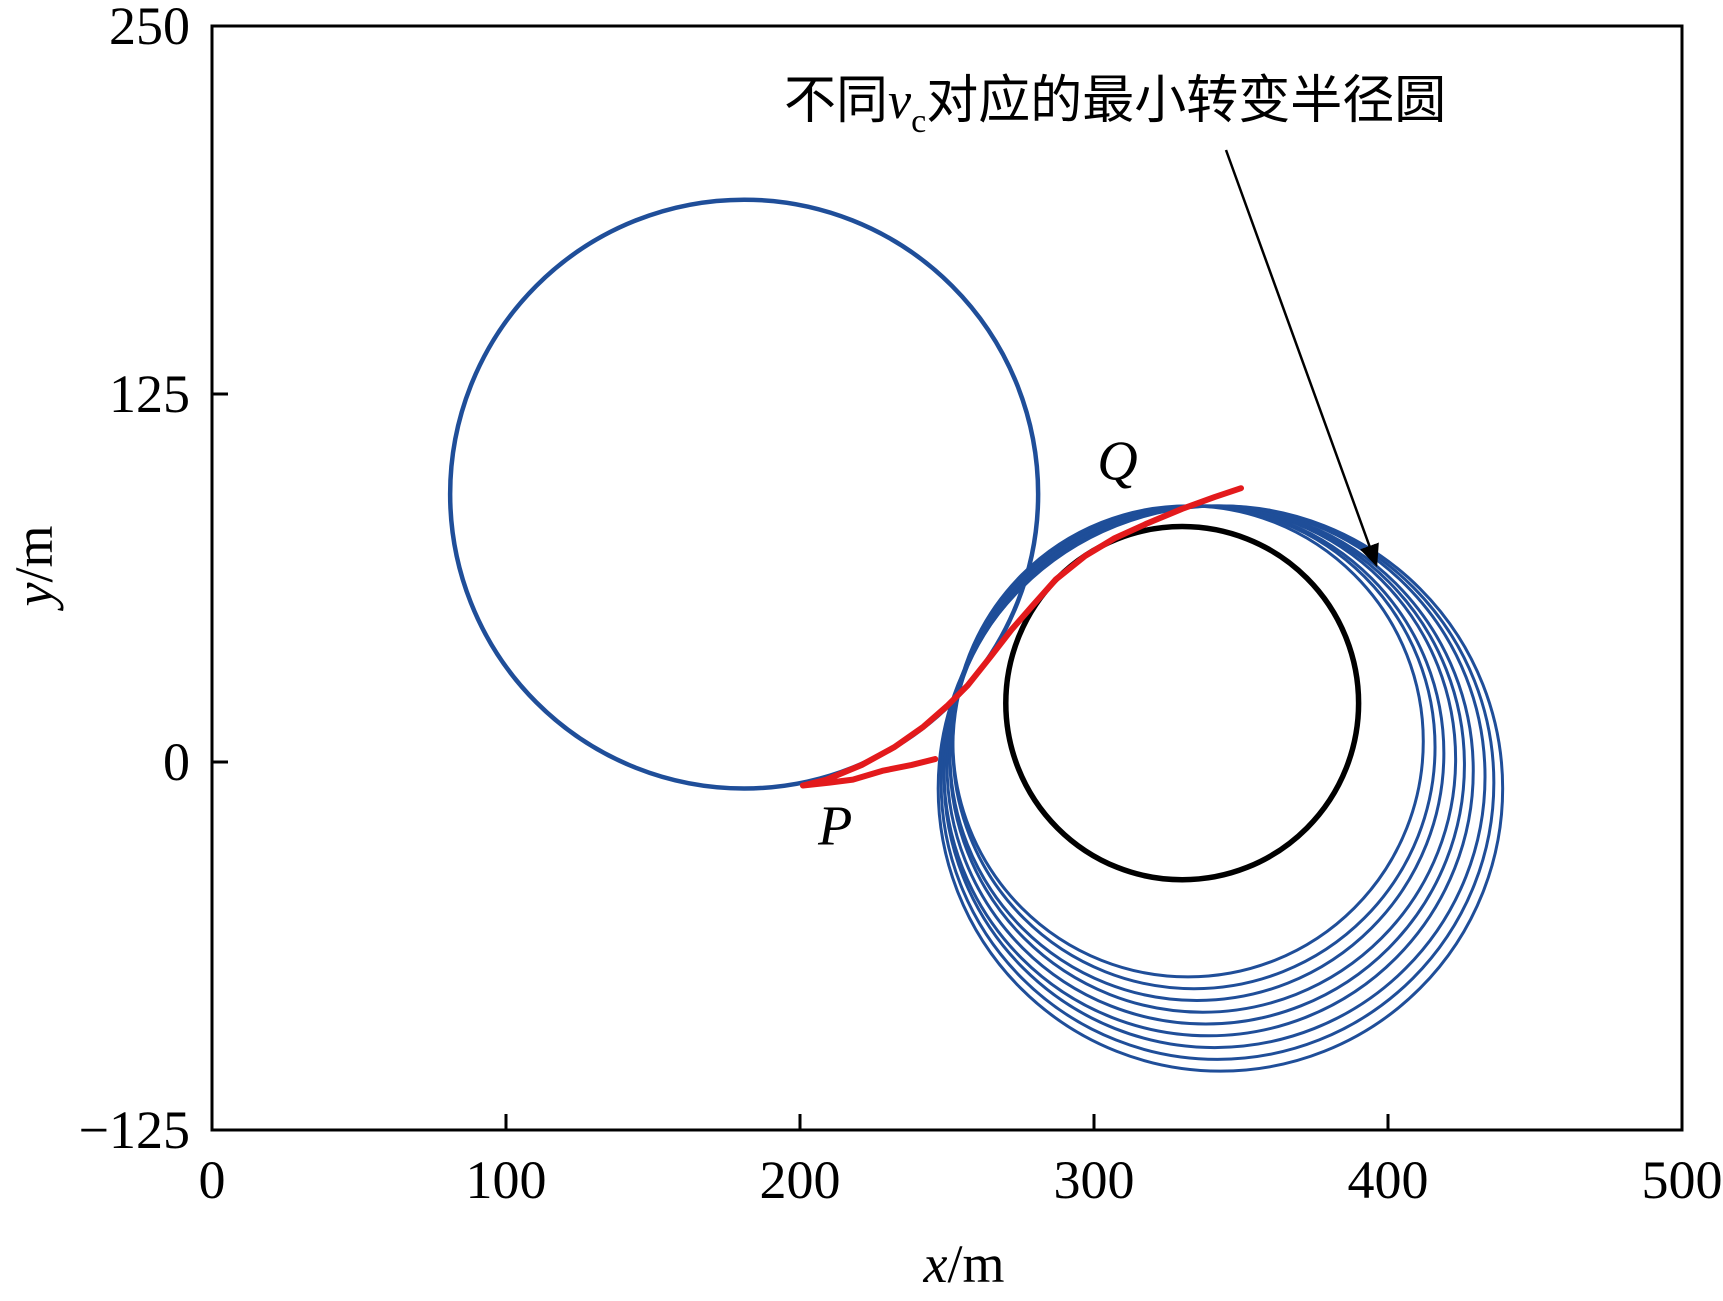  I want to click on x-axis-var: x, so click(935, 1264).